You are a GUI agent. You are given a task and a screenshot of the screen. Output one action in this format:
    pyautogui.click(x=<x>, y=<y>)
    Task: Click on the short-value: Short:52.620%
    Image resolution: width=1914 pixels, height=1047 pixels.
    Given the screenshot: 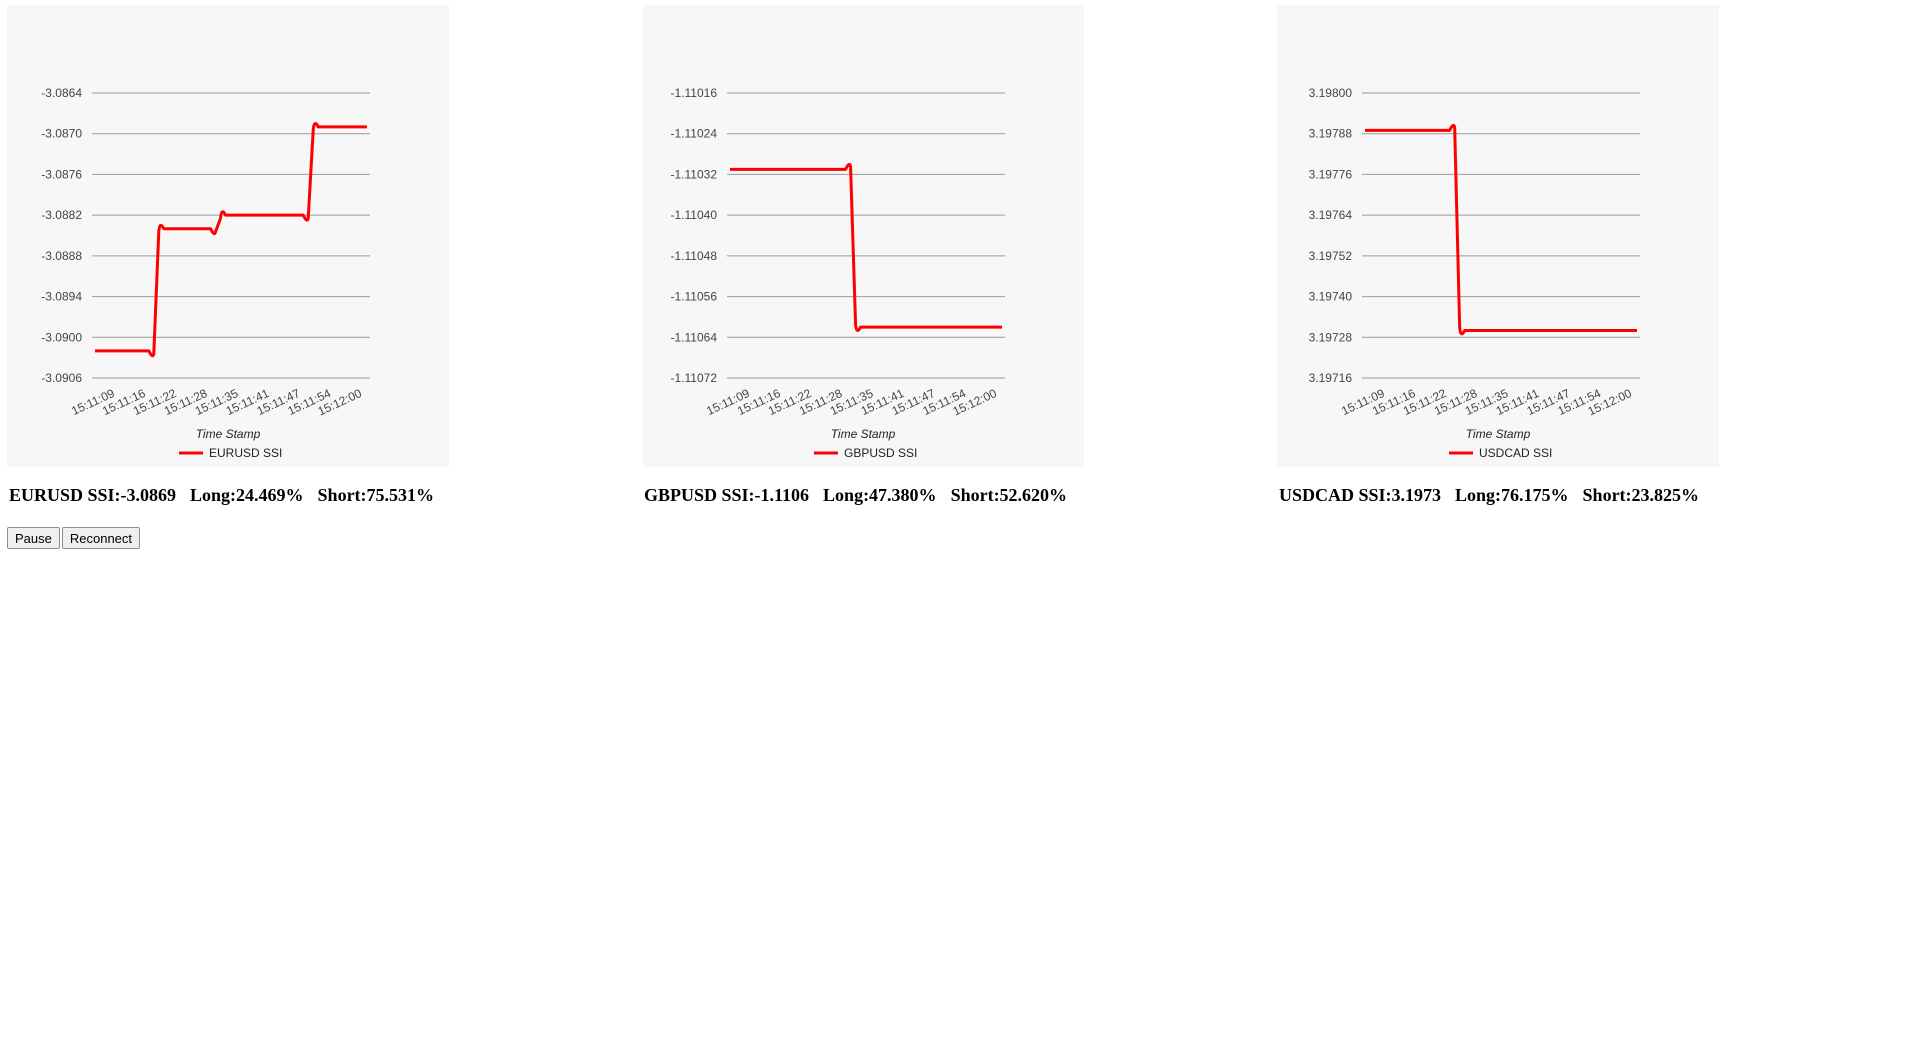 What is the action you would take?
    pyautogui.click(x=1009, y=495)
    